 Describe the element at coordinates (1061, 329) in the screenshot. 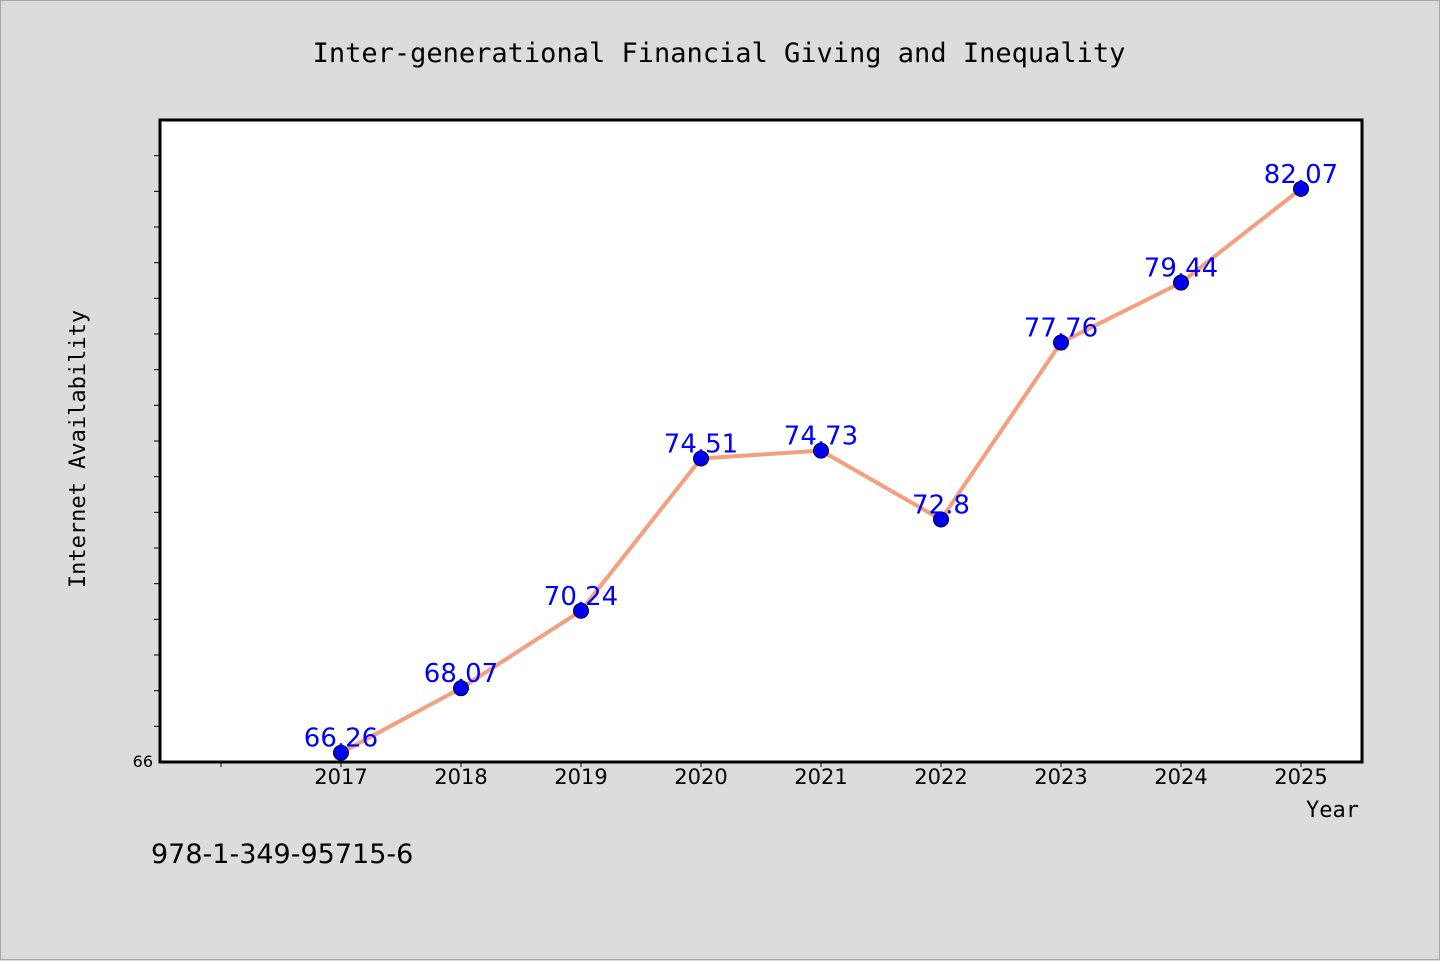

I see `data-label: 77.76` at that location.